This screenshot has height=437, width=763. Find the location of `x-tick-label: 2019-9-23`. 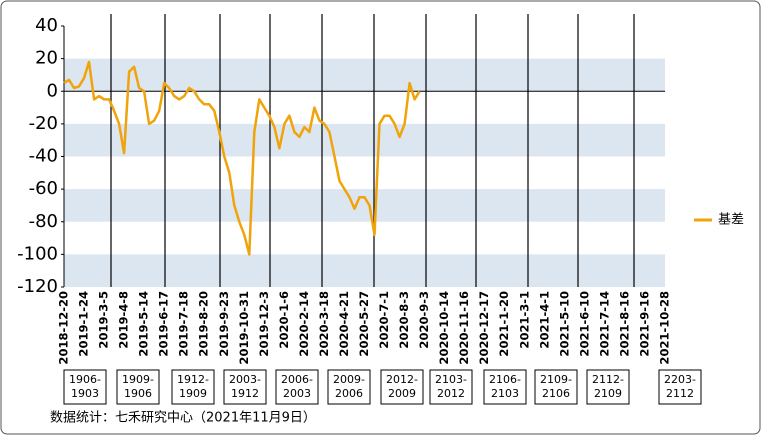

x-tick-label: 2019-9-23 is located at coordinates (224, 324).